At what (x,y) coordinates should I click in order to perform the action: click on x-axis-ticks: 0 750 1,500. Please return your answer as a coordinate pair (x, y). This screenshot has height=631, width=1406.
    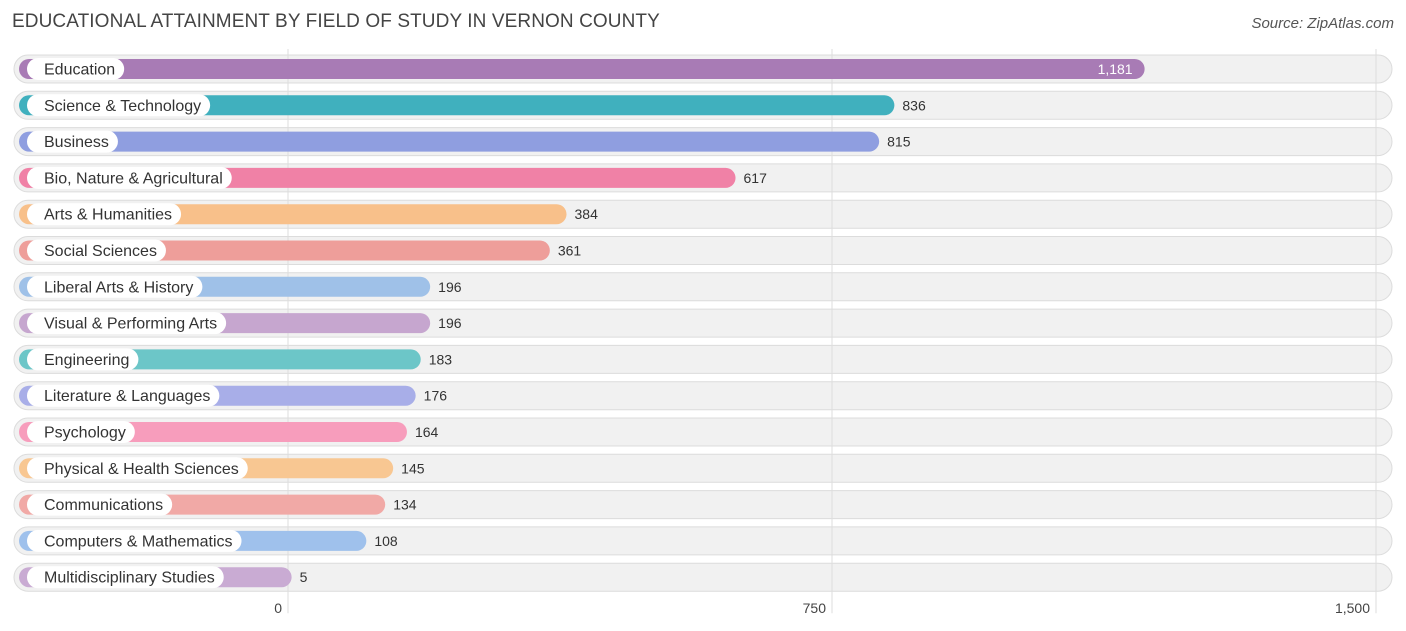
    Looking at the image, I should click on (822, 608).